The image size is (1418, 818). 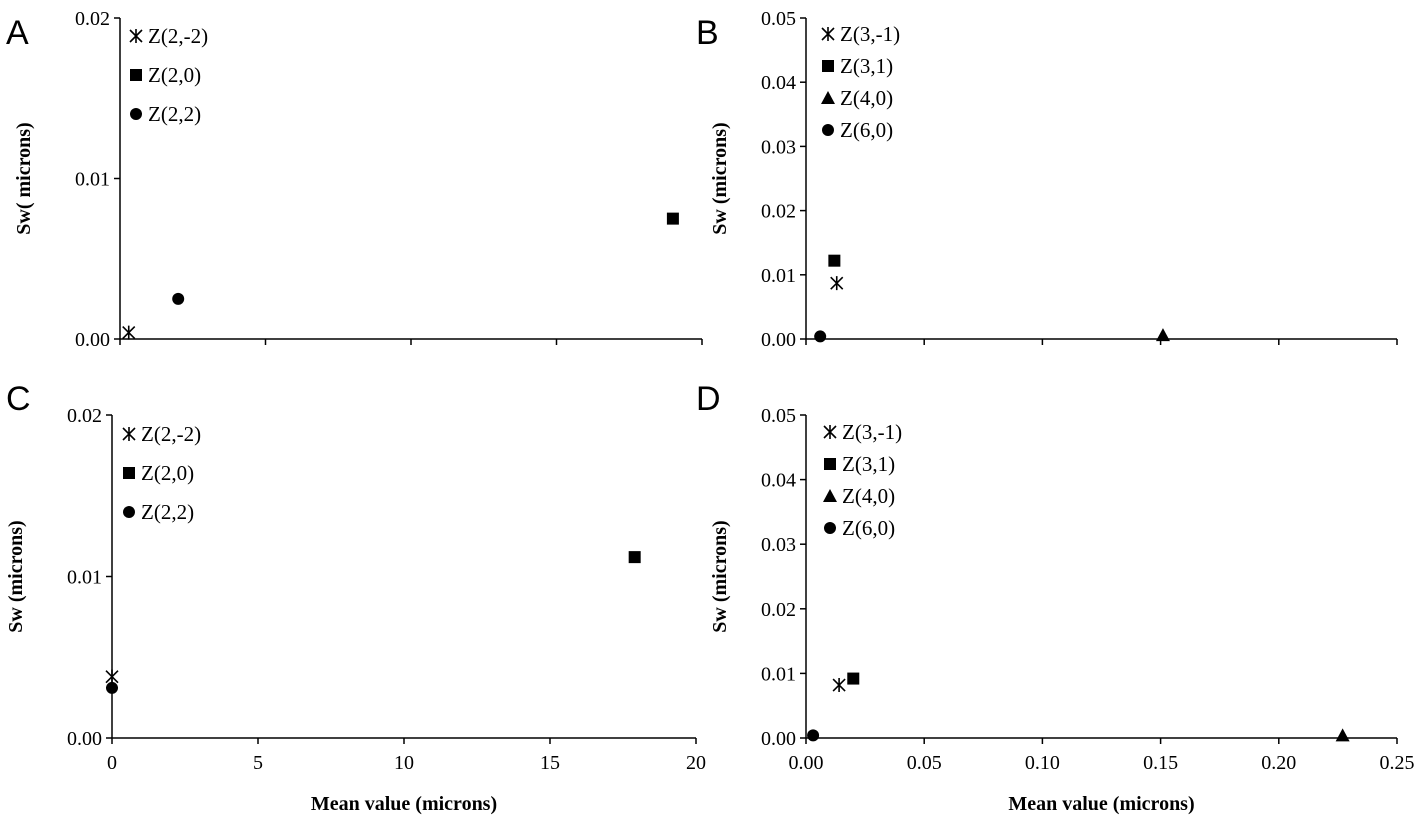 What do you see at coordinates (1397, 763) in the screenshot?
I see `x-tick-label: 0.25` at bounding box center [1397, 763].